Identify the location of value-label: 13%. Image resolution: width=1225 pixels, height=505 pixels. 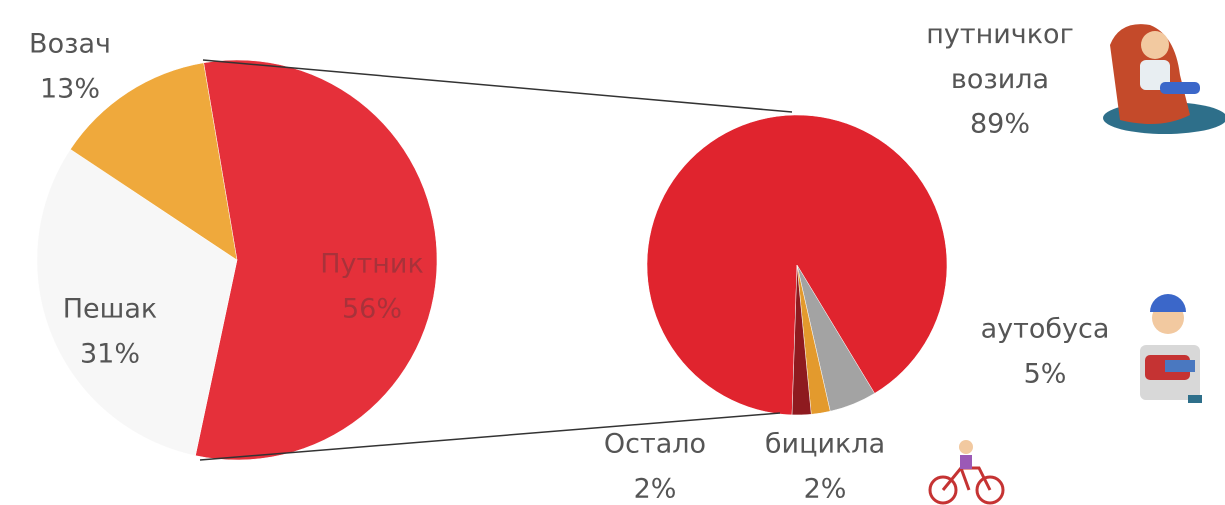
(70, 89).